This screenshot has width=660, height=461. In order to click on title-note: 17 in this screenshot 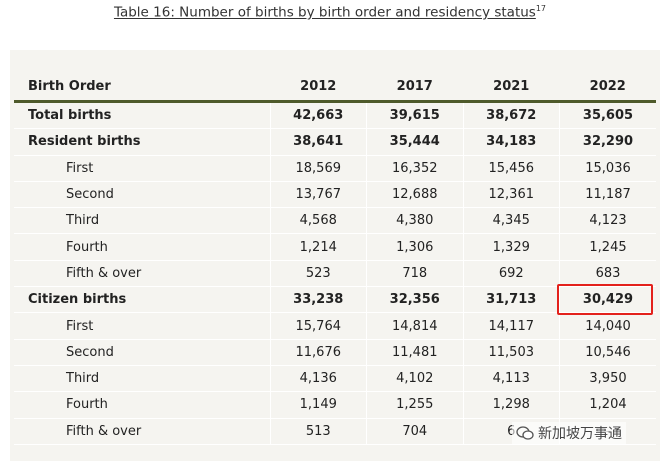, I will do `click(541, 8)`.